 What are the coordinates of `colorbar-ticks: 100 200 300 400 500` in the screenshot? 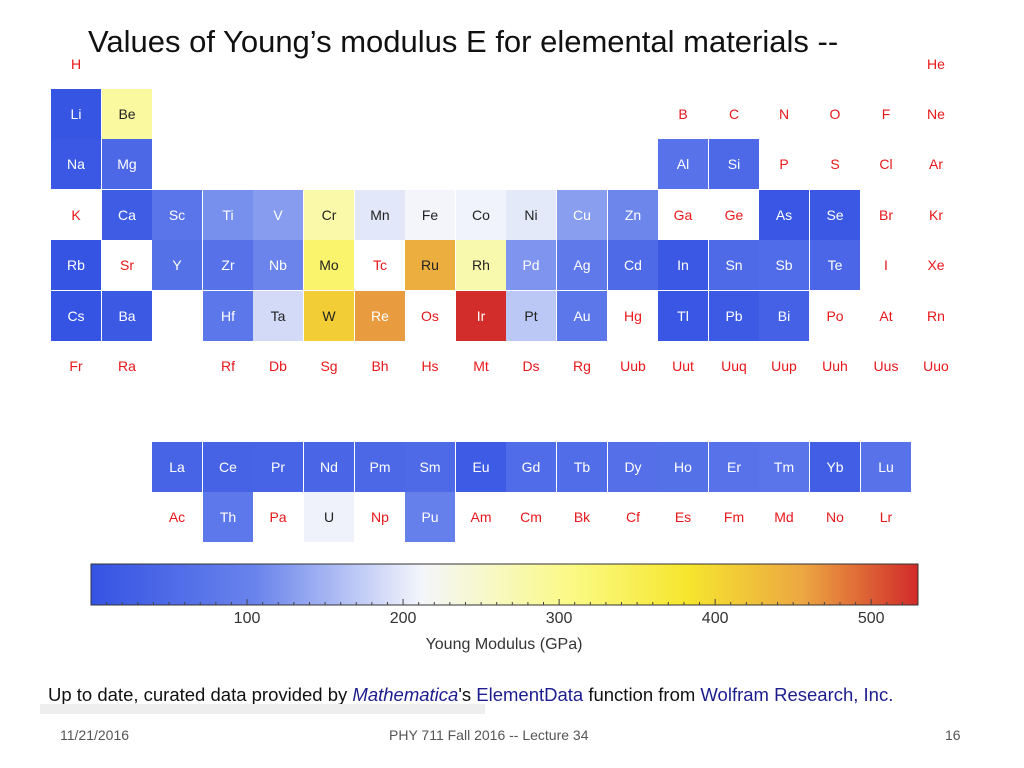 It's located at (504, 613).